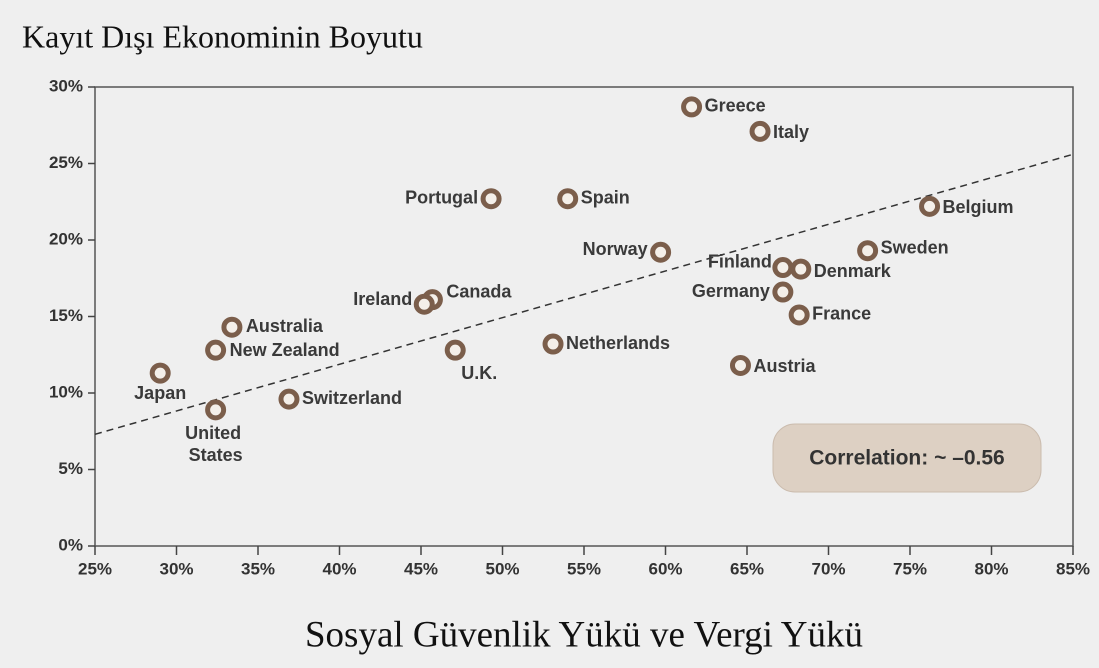 The height and width of the screenshot is (668, 1099). I want to click on point-label: Austria, so click(784, 366).